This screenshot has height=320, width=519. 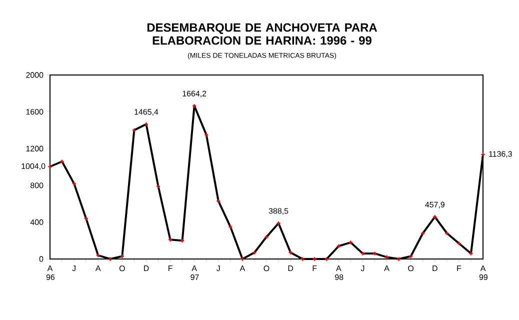 I want to click on chart-title: DESEMBARQUE DE ANCHOVETA PARA ELABORACION DE HARINA: 1996 - 99, so click(x=262, y=34).